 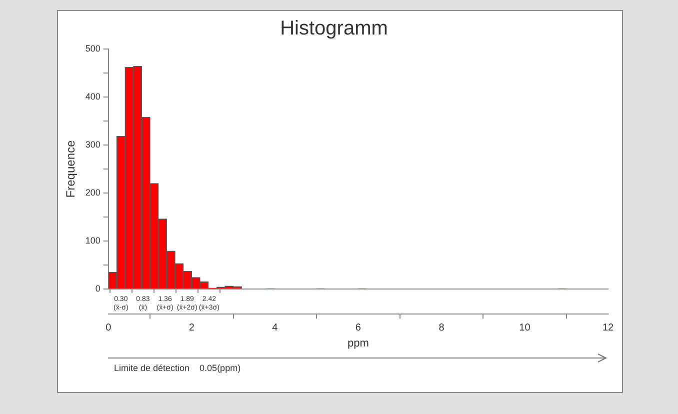 I want to click on x-tick-label: 6, so click(x=358, y=328).